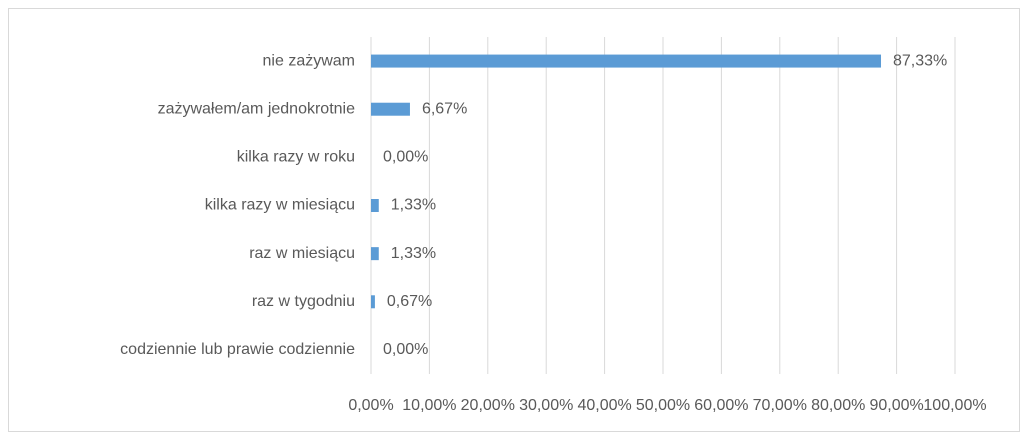  I want to click on x-tick-label: 0,00%, so click(370, 405).